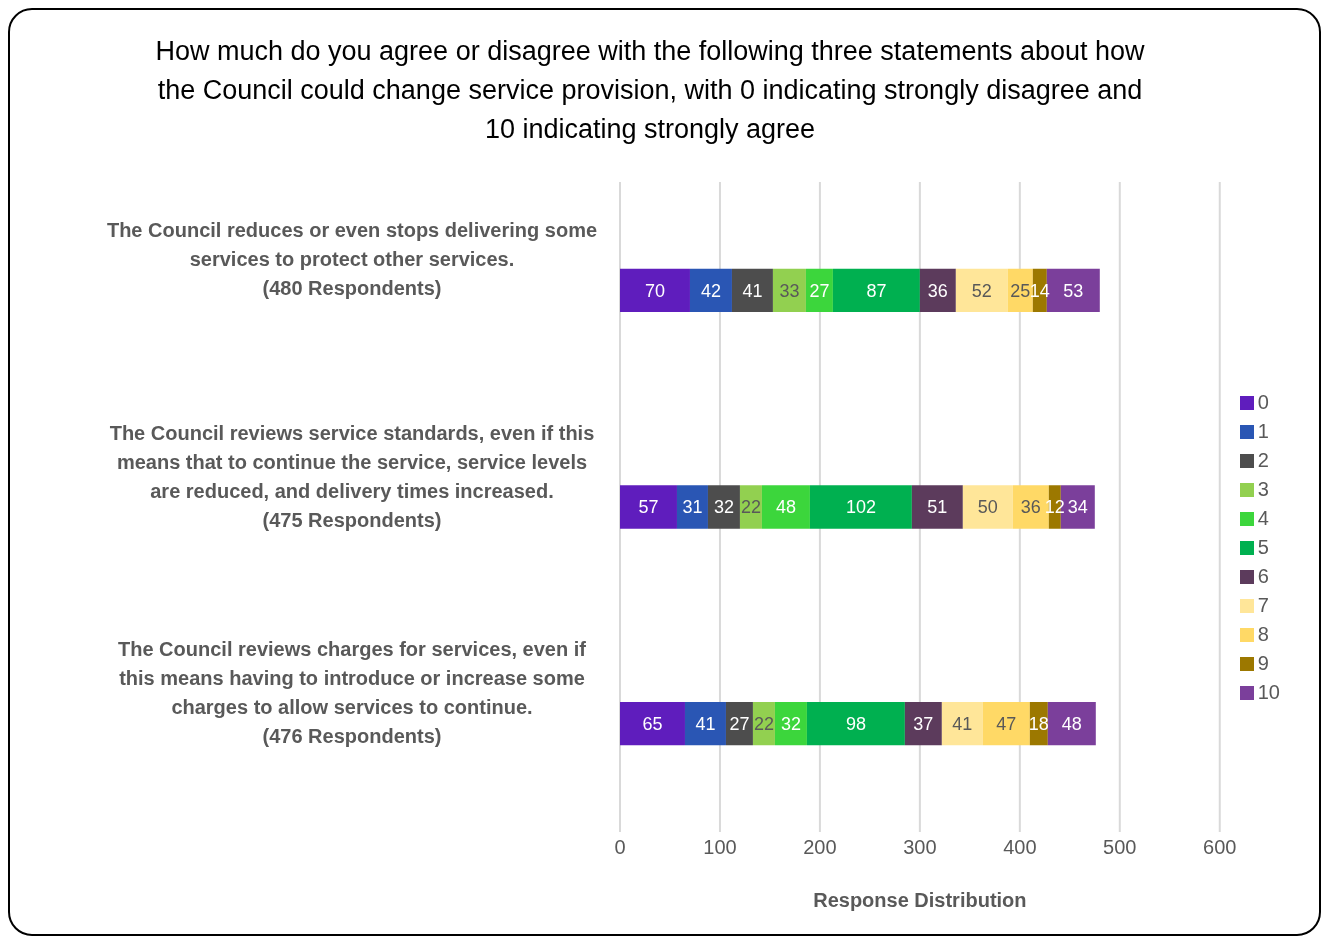 The image size is (1333, 948). I want to click on data-label: 87, so click(876, 290).